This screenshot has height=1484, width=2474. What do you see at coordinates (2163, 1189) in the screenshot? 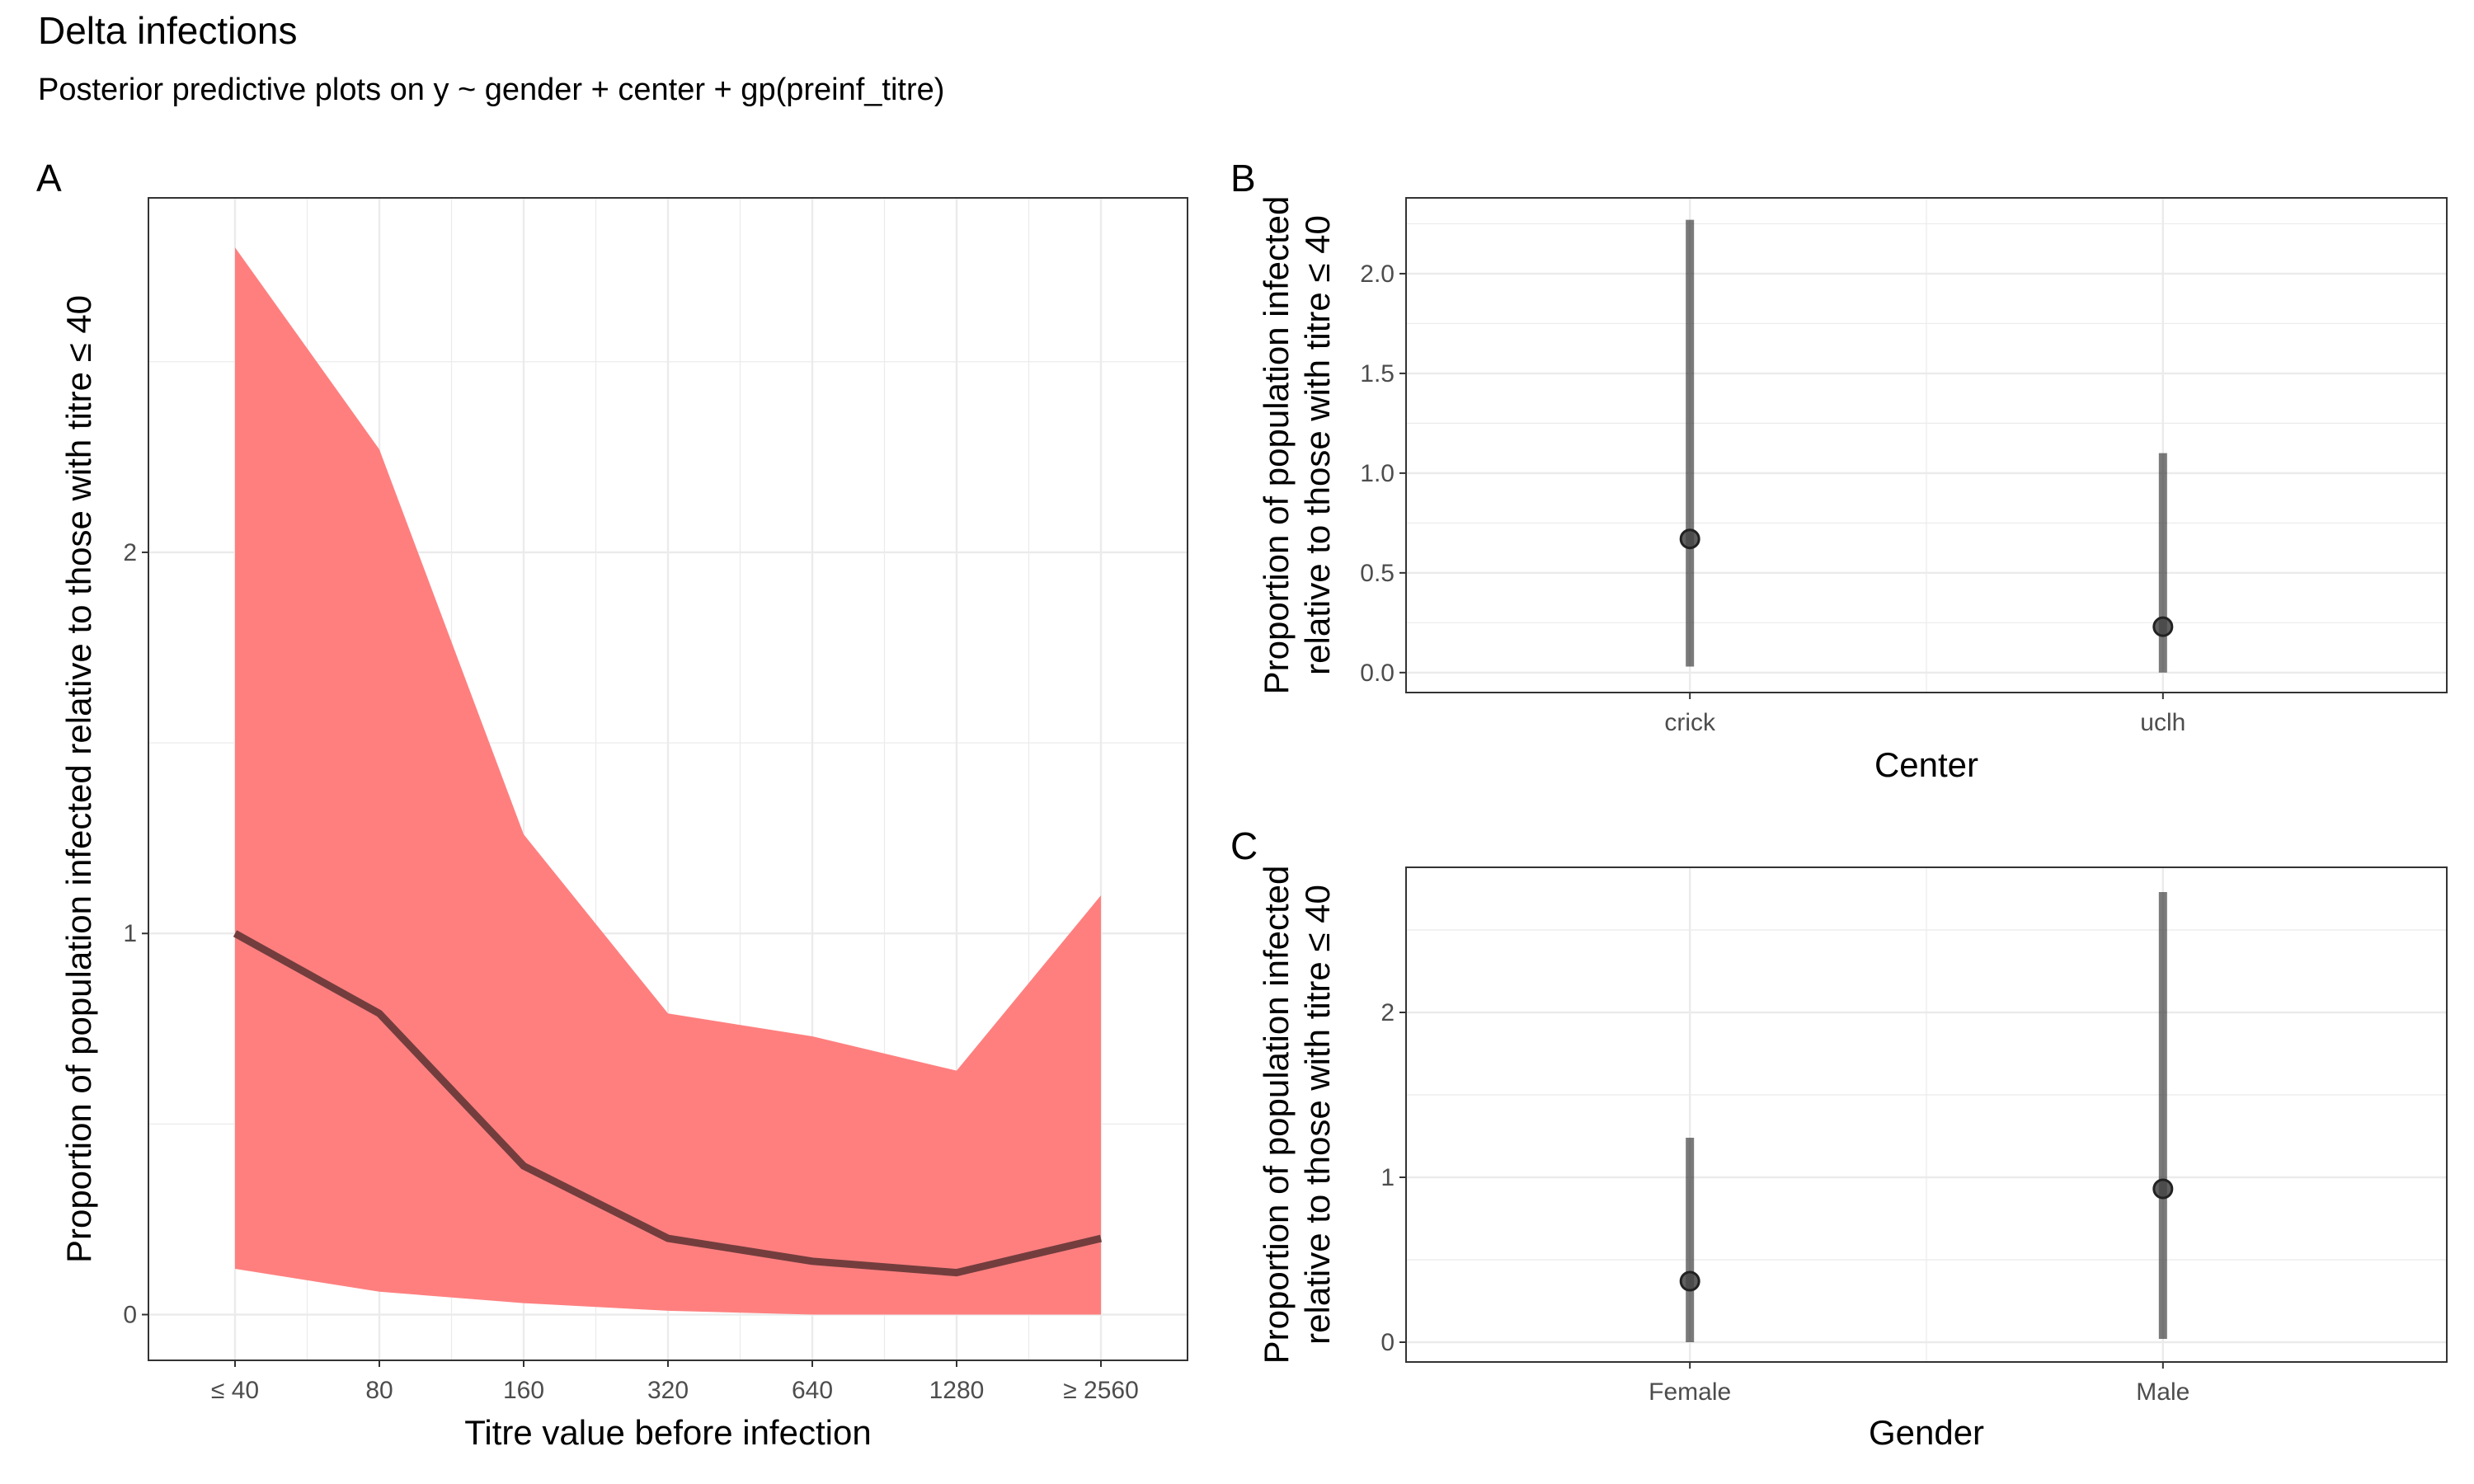
I see `point-estimate-Male` at bounding box center [2163, 1189].